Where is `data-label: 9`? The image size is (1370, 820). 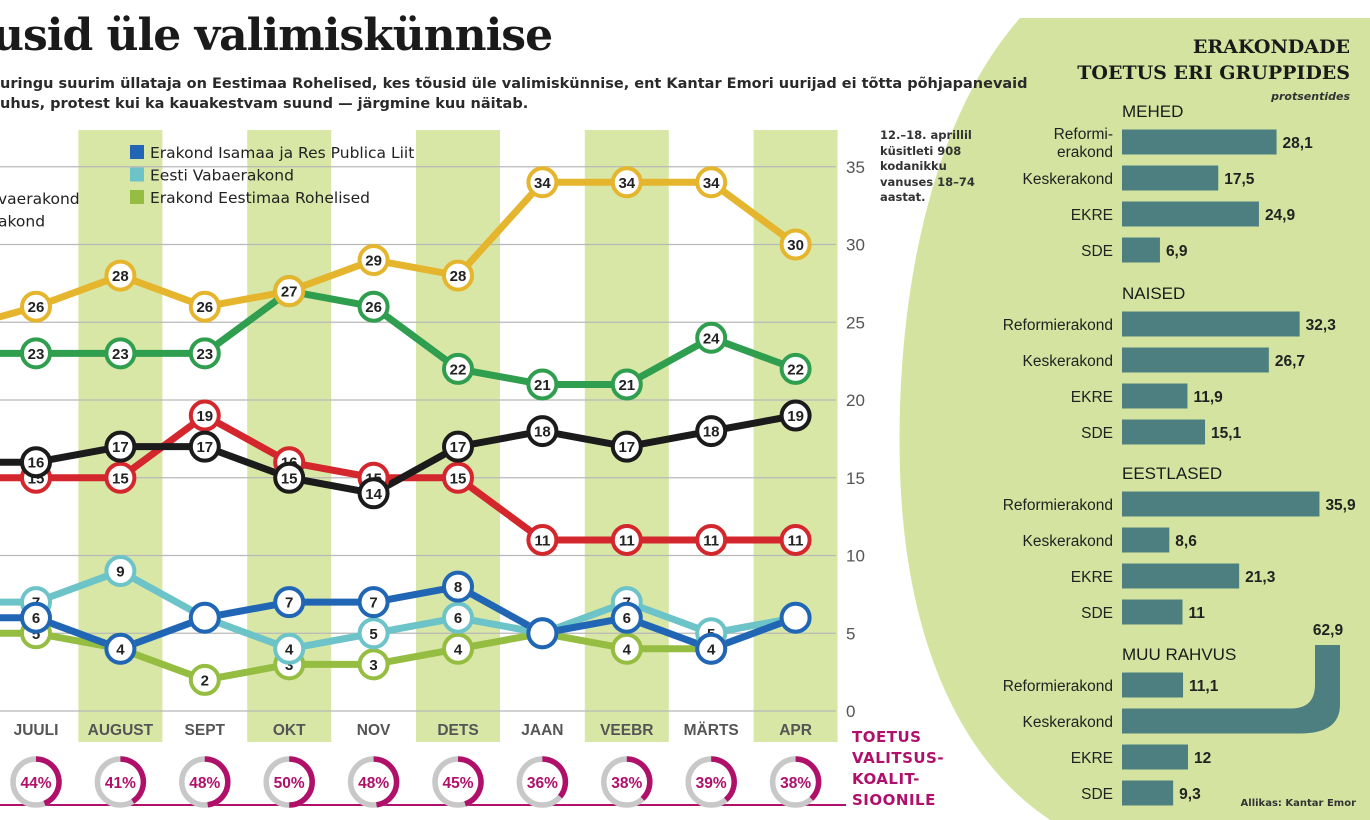 data-label: 9 is located at coordinates (120, 572).